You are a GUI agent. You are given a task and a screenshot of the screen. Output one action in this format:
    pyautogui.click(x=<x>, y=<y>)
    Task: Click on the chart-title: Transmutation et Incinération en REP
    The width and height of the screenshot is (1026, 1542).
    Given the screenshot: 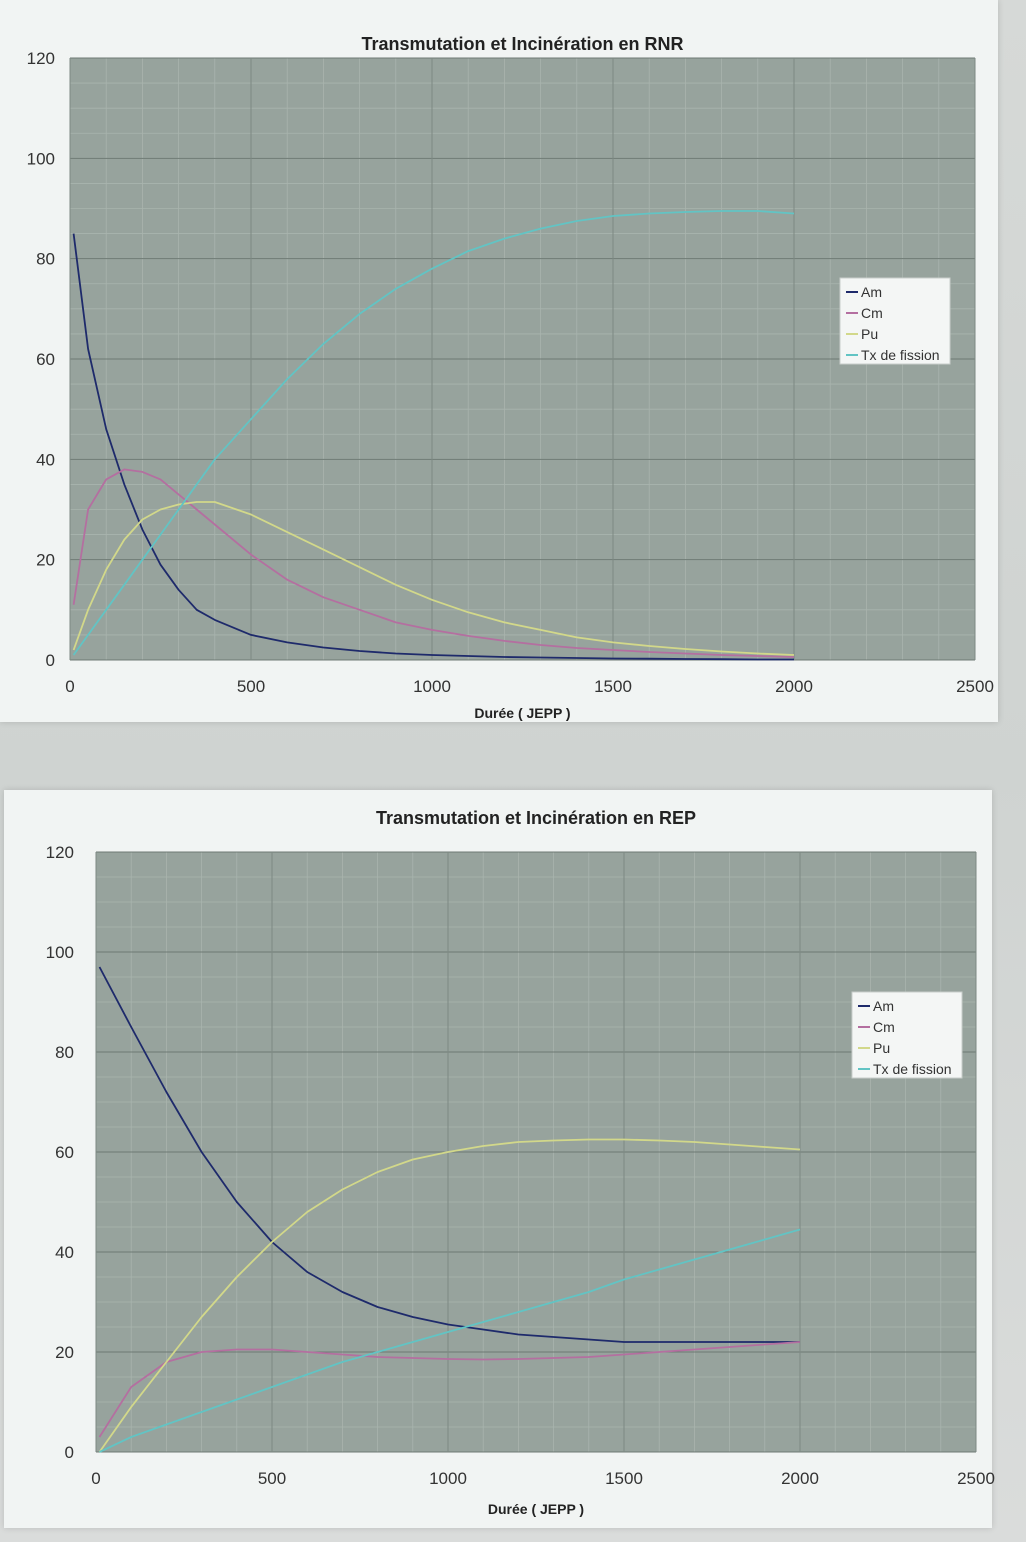 What is the action you would take?
    pyautogui.click(x=536, y=818)
    